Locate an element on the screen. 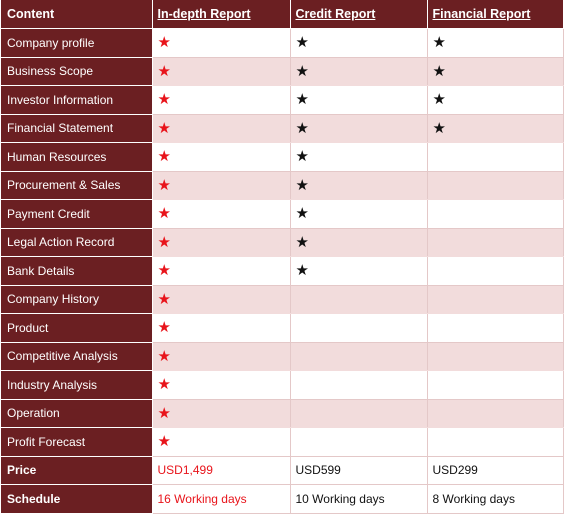 The width and height of the screenshot is (564, 514). header-financial-report: Financial Report is located at coordinates (495, 14).